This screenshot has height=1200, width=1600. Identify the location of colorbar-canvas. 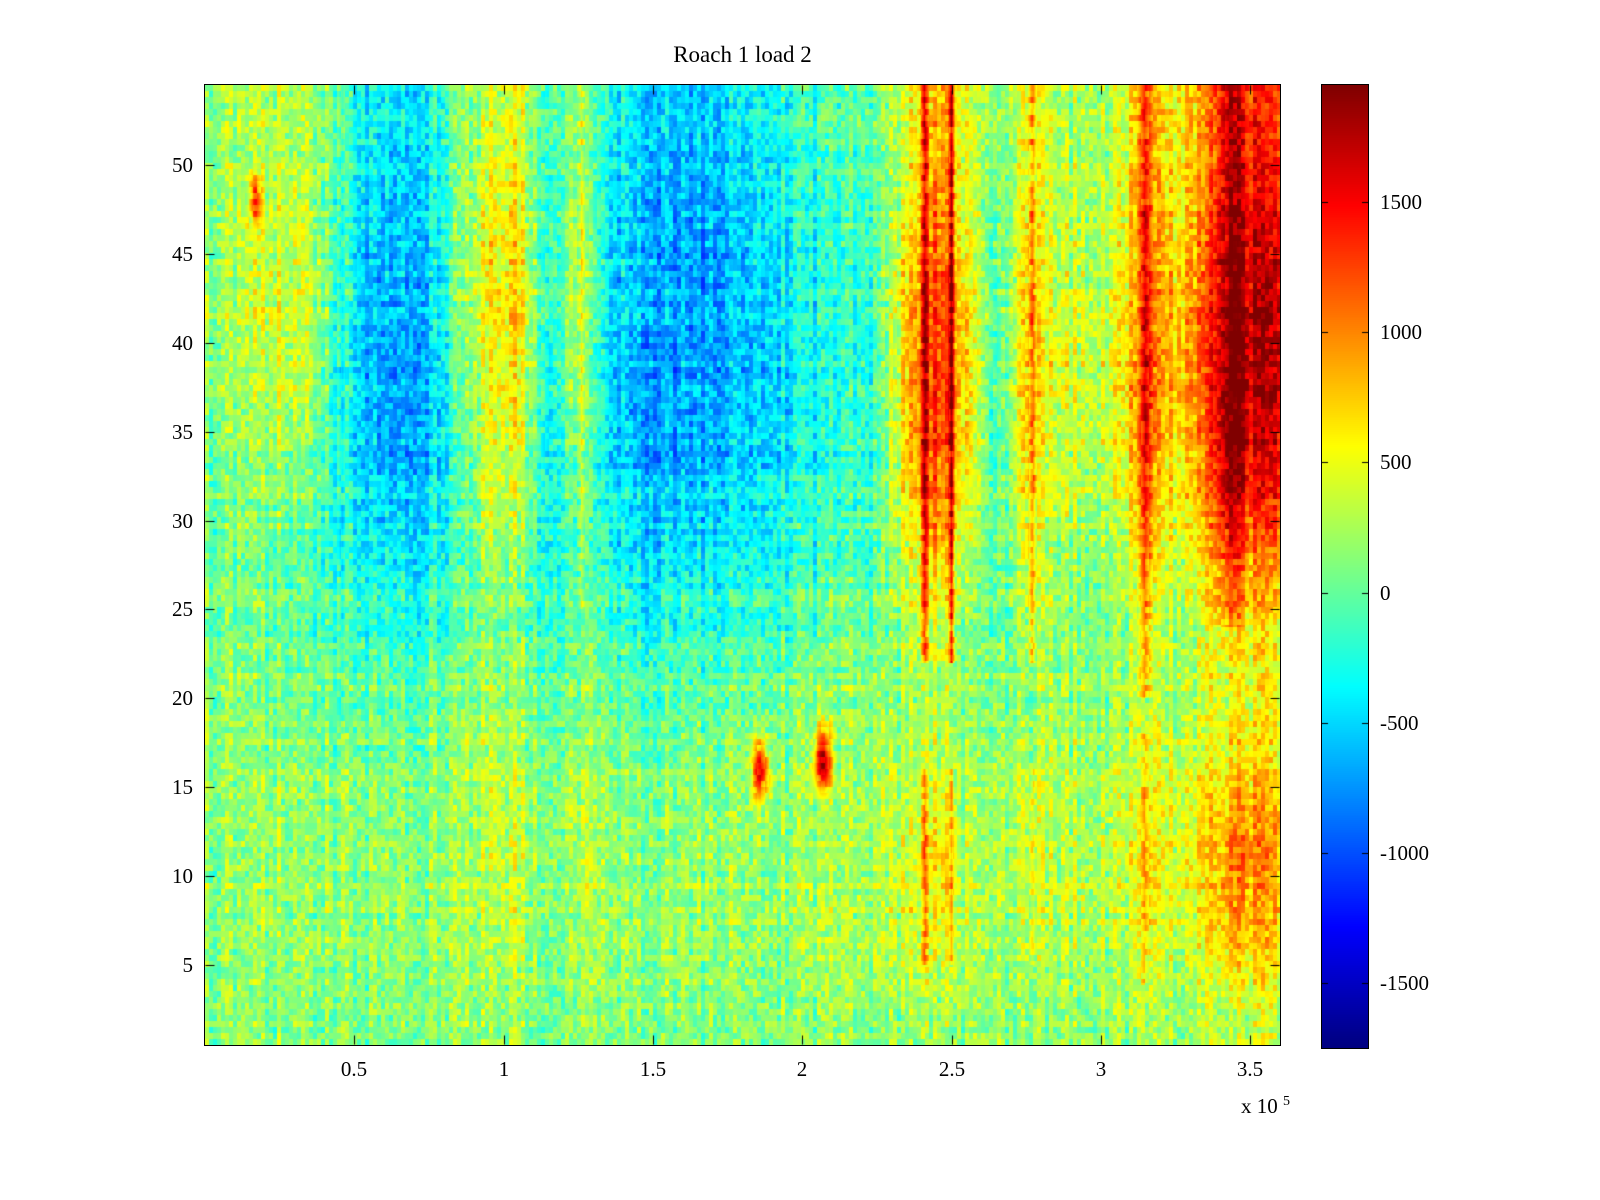
(1345, 566).